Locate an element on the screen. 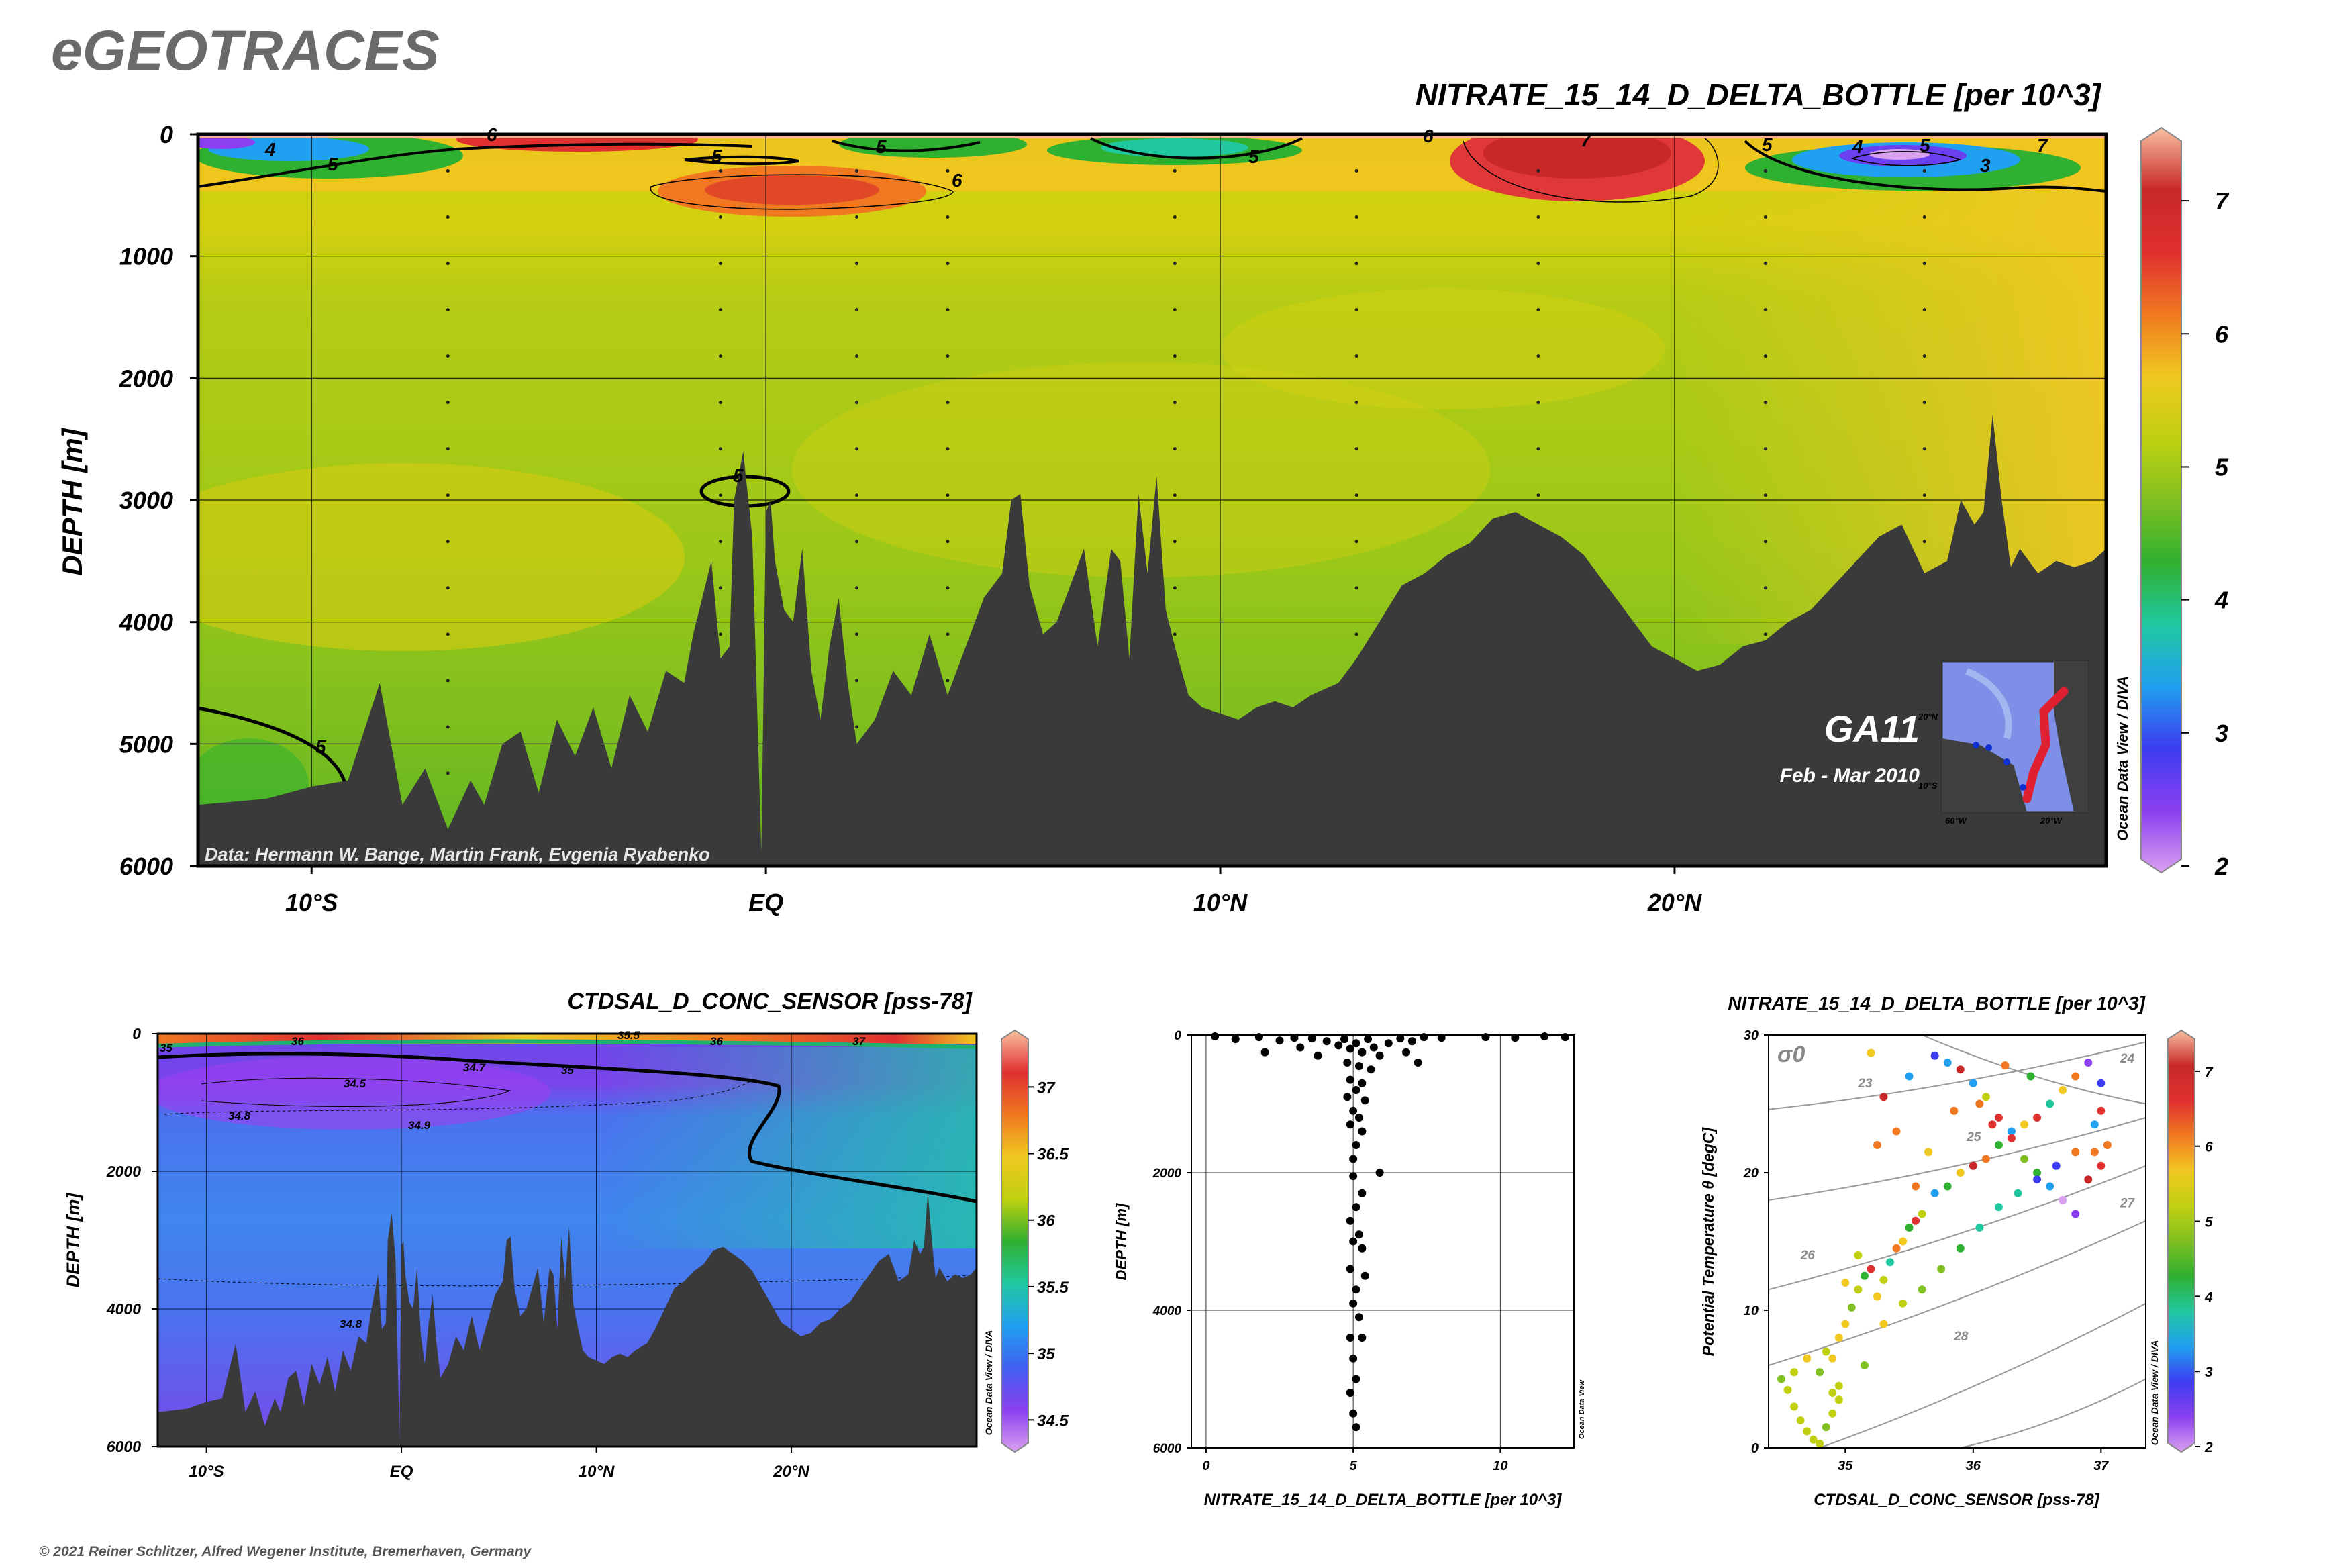  main-watermark: Ocean Data View / DIVA is located at coordinates (2122, 759).